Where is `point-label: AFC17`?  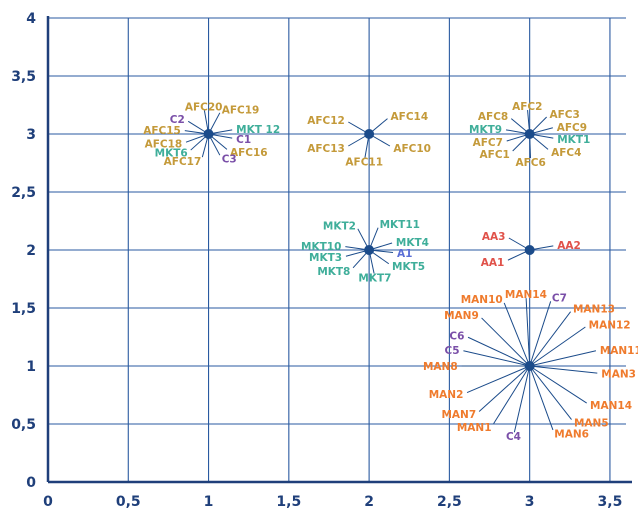 point-label: AFC17 is located at coordinates (183, 162).